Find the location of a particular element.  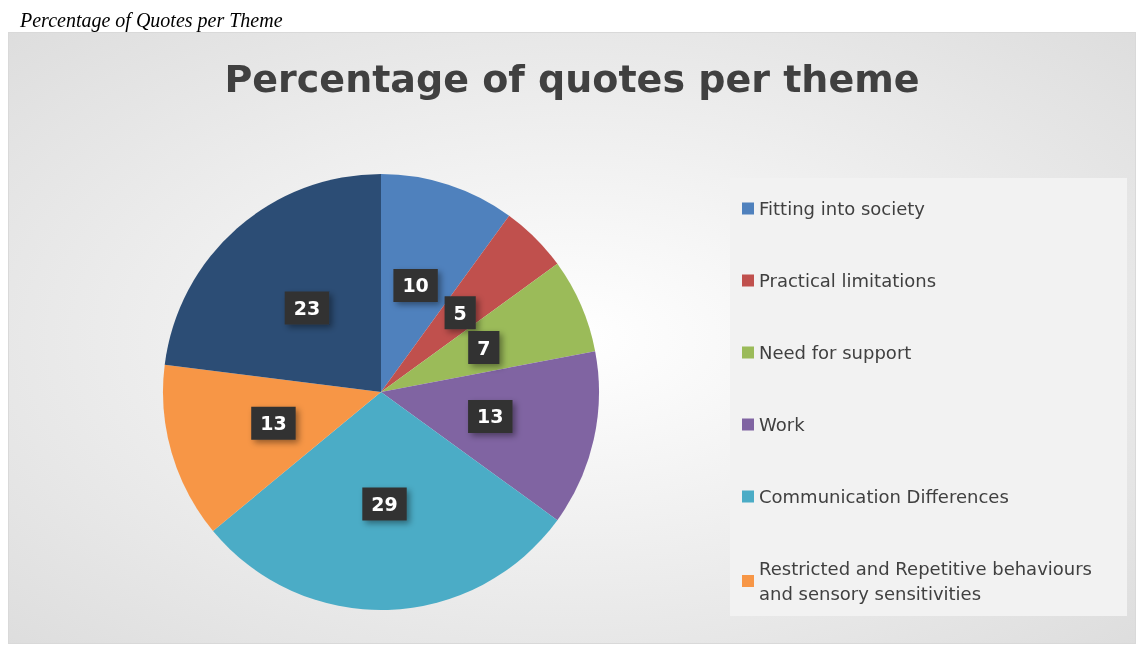

data-label: 29 is located at coordinates (384, 503).